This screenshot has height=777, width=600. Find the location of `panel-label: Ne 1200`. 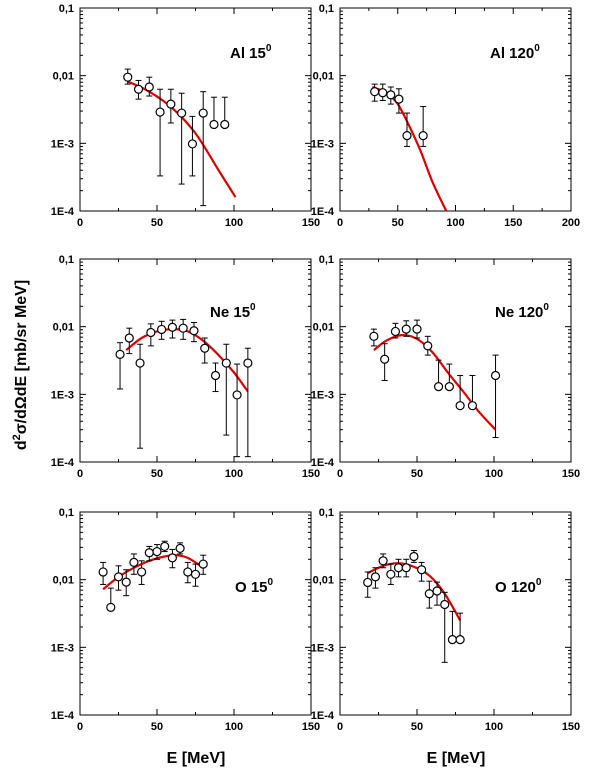

panel-label: Ne 1200 is located at coordinates (522, 311).